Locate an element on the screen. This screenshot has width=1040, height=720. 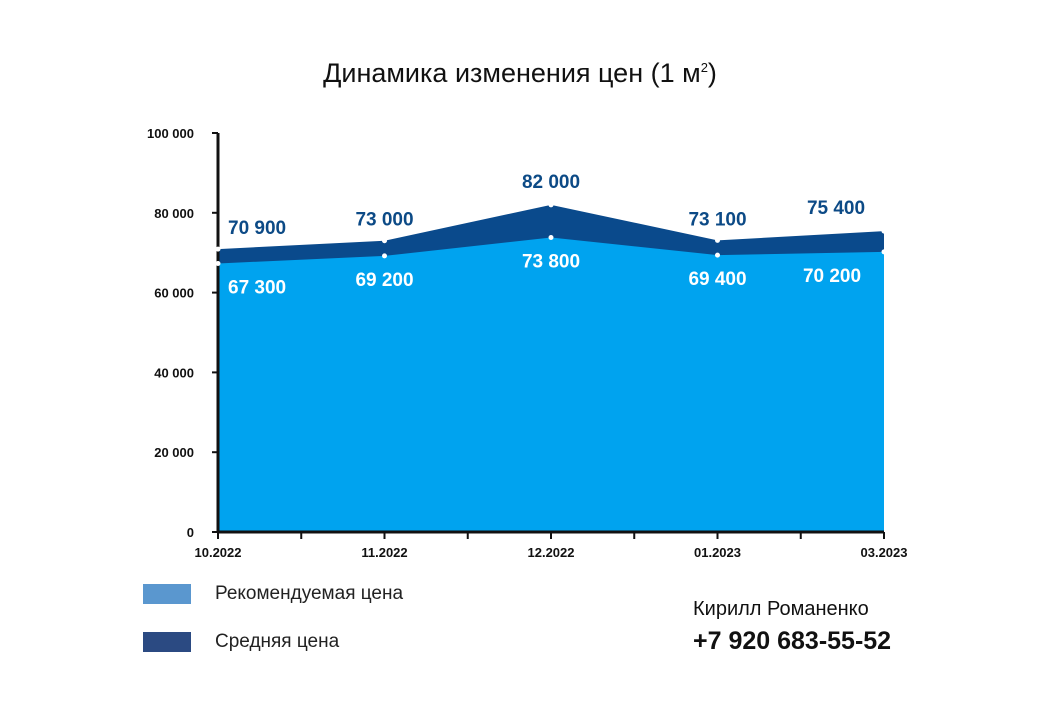
y-tick-label: 80 000 is located at coordinates (174, 213).